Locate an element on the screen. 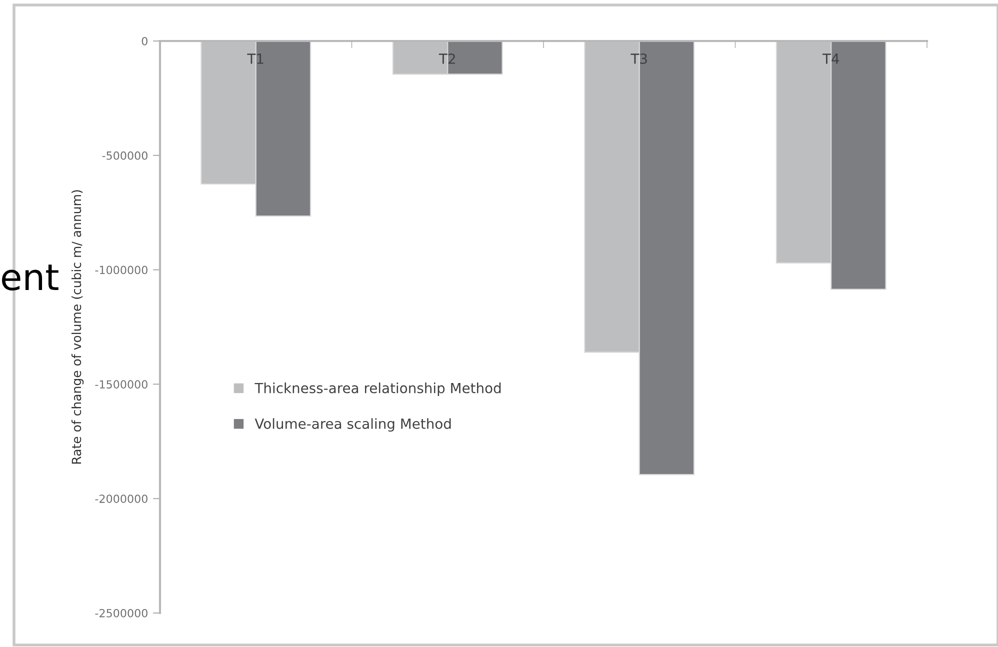  y-tick-label: -1500000 is located at coordinates (121, 384).